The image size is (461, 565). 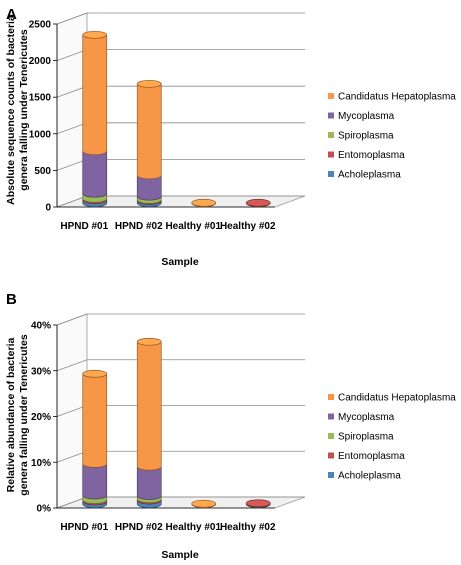 What do you see at coordinates (24, 110) in the screenshot?
I see `panel-a-ylabel-line2: genera falling under Tenericutes` at bounding box center [24, 110].